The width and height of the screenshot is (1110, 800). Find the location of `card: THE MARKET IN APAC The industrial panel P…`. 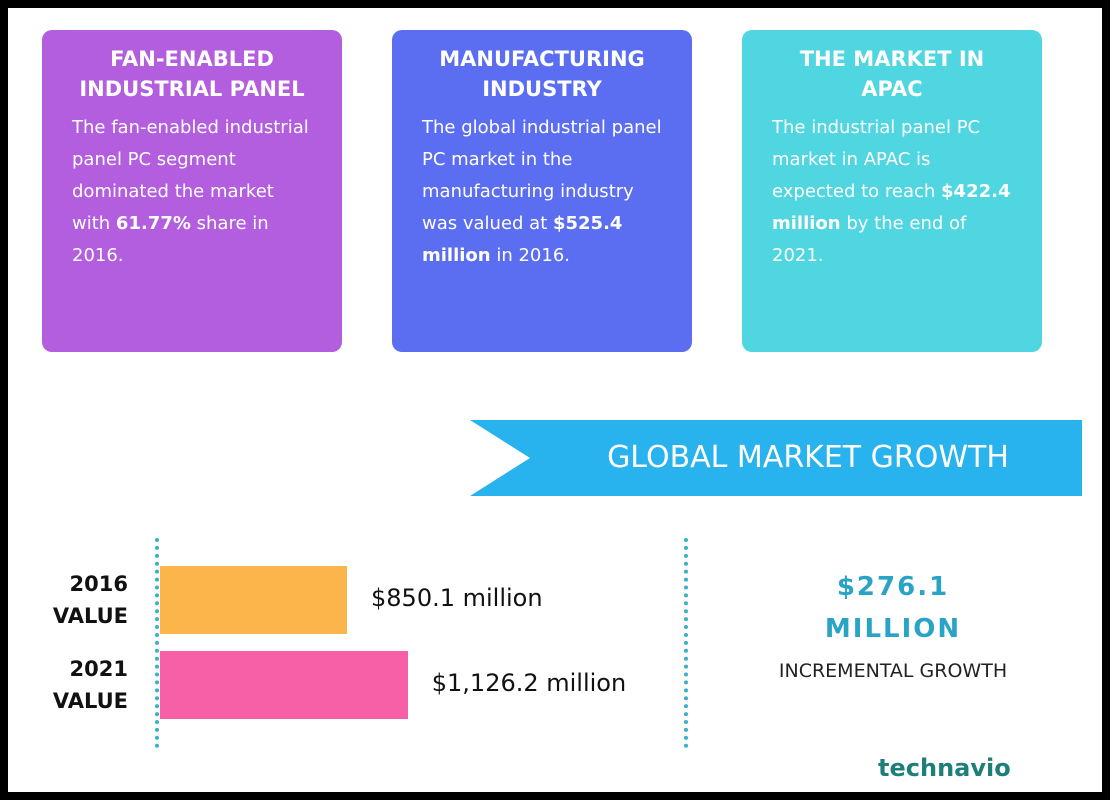

card: THE MARKET IN APAC The industrial panel P… is located at coordinates (892, 191).